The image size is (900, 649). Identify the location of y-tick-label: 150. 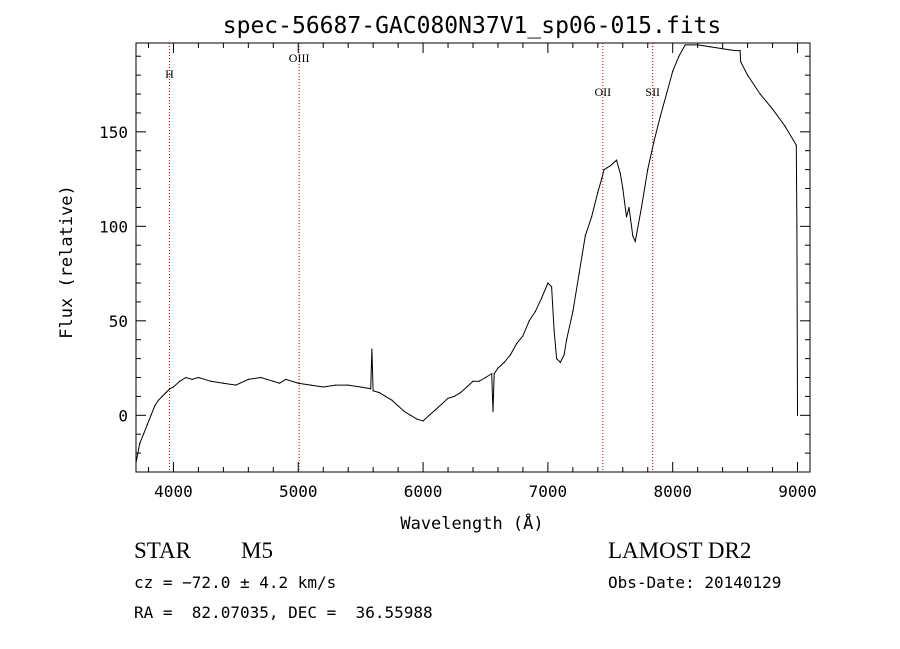
(113, 132).